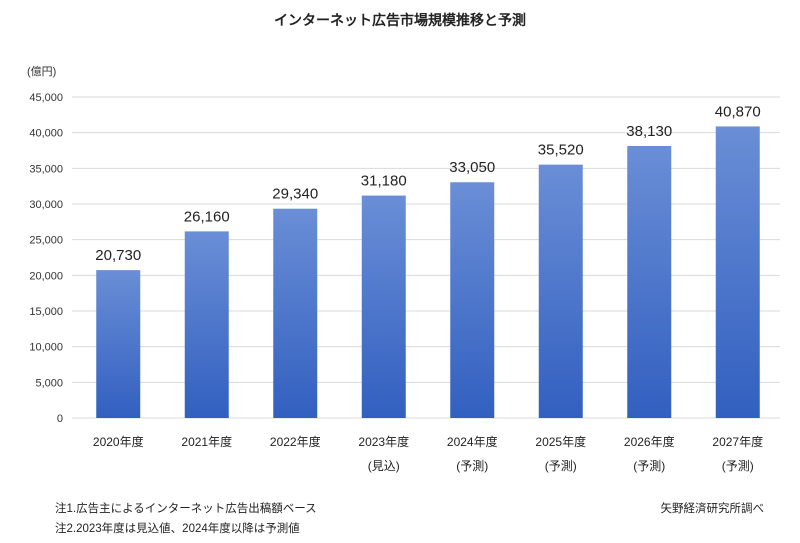 Image resolution: width=800 pixels, height=543 pixels. What do you see at coordinates (118, 441) in the screenshot?
I see `x-tick-label: 2020年度` at bounding box center [118, 441].